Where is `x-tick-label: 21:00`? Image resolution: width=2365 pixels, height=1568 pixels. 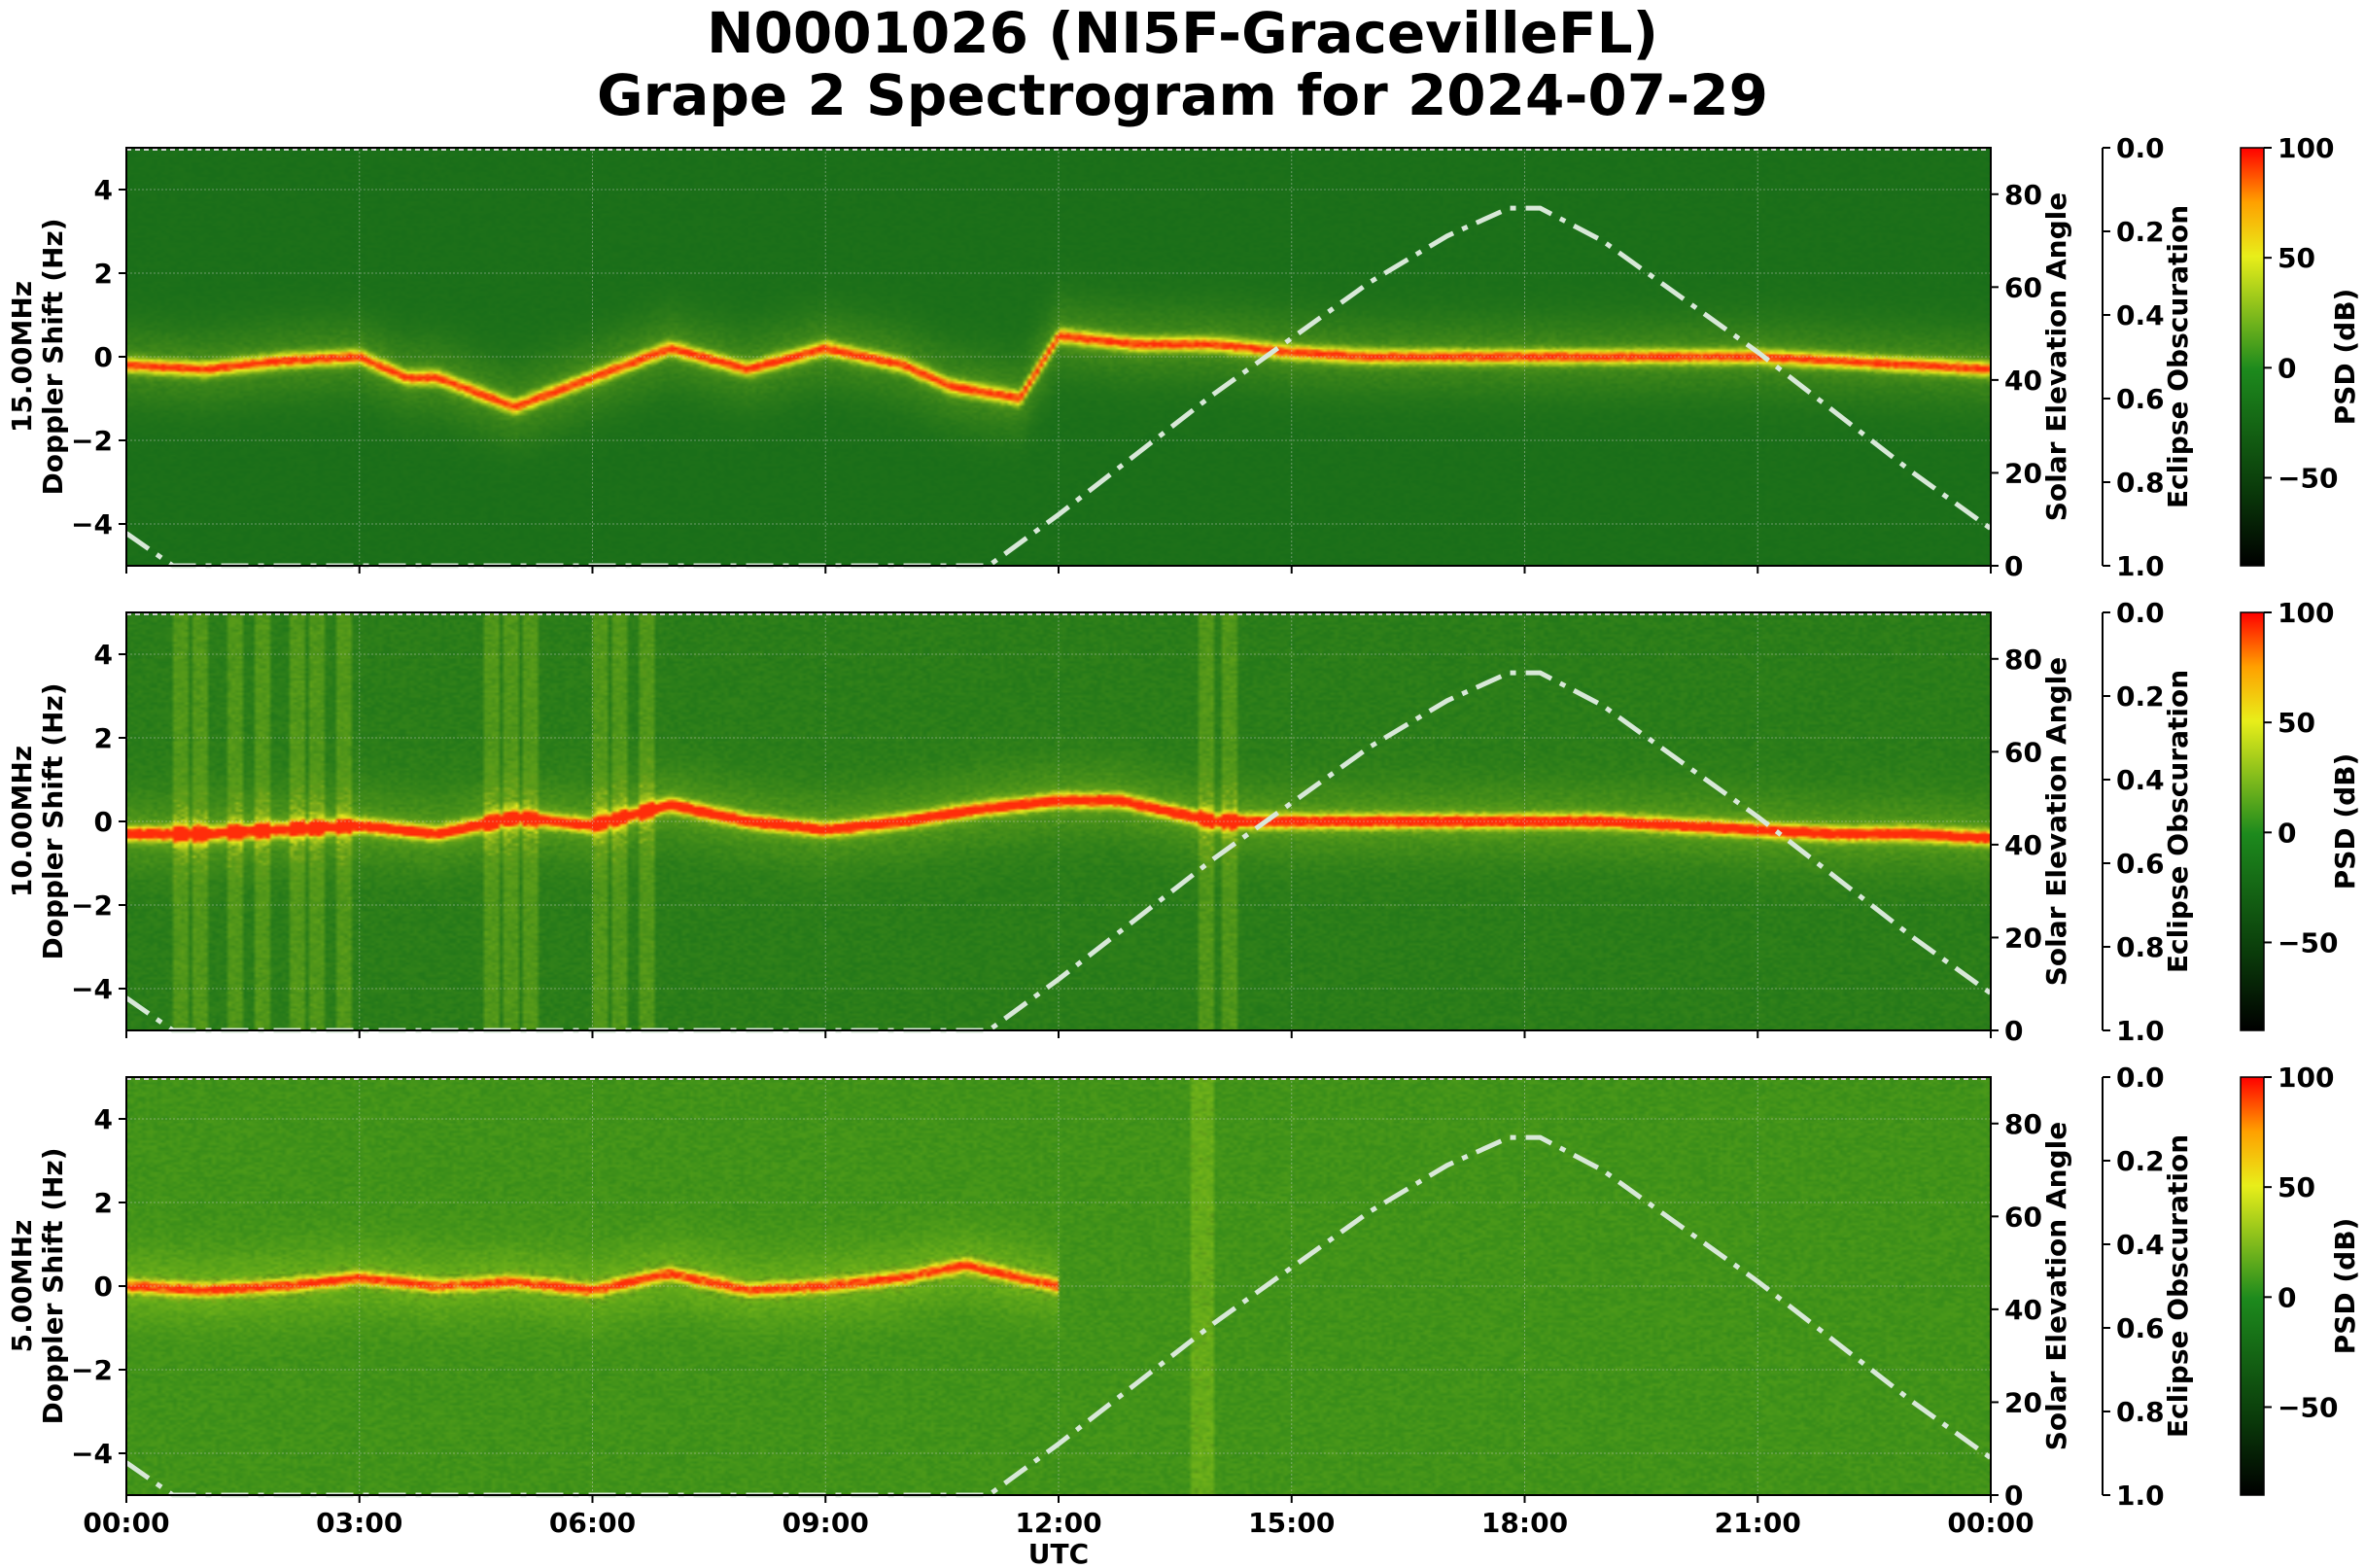
x-tick-label: 21:00 is located at coordinates (1758, 1523).